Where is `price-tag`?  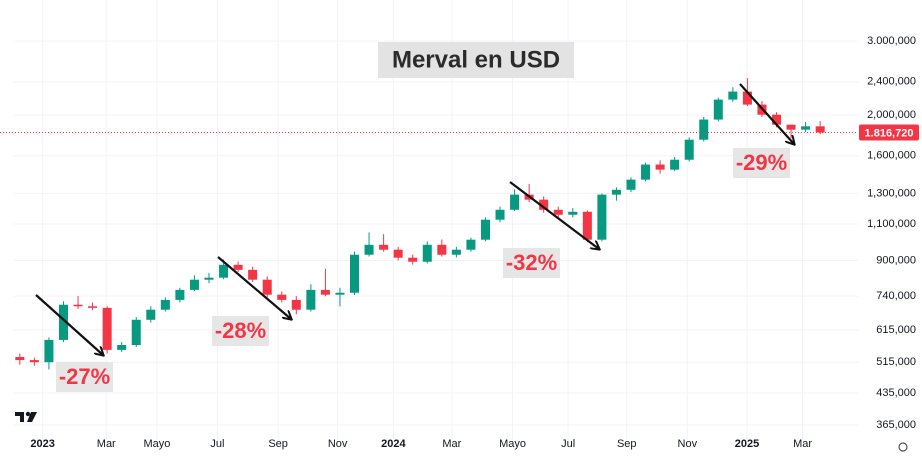 price-tag is located at coordinates (889, 132).